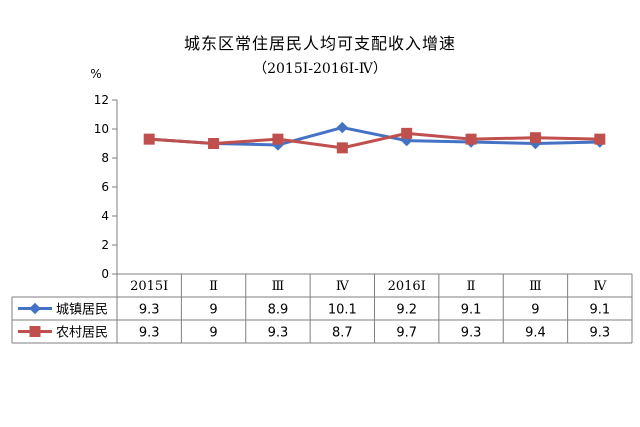 The height and width of the screenshot is (427, 640). What do you see at coordinates (105, 187) in the screenshot?
I see `y-tick-label: 6` at bounding box center [105, 187].